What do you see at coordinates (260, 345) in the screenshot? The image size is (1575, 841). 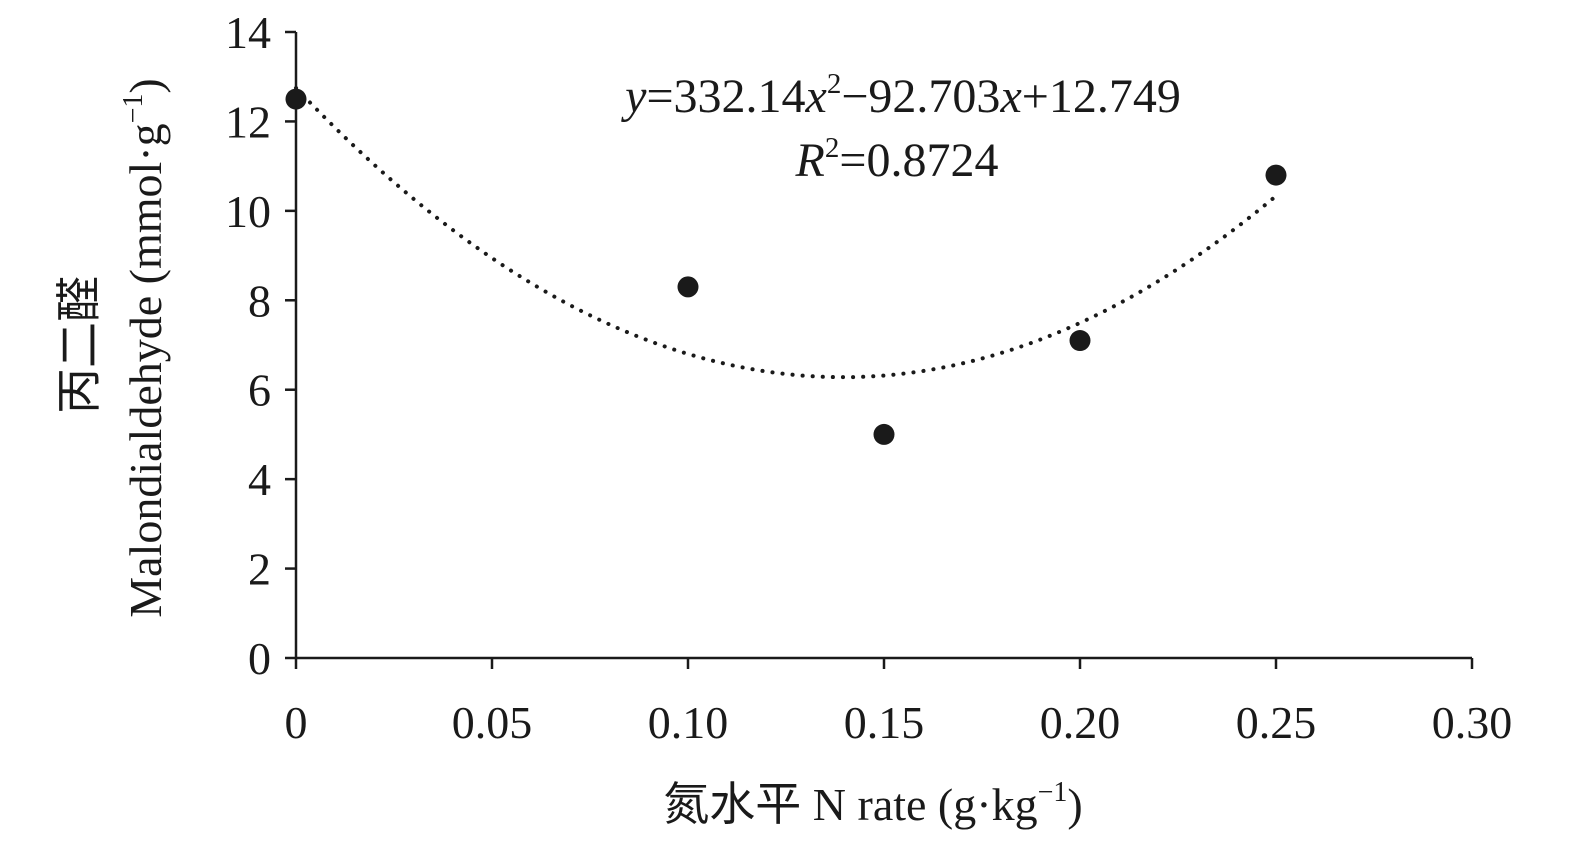 I see `y-axis-ticks: 0 2 4 6 8 10 12 14` at bounding box center [260, 345].